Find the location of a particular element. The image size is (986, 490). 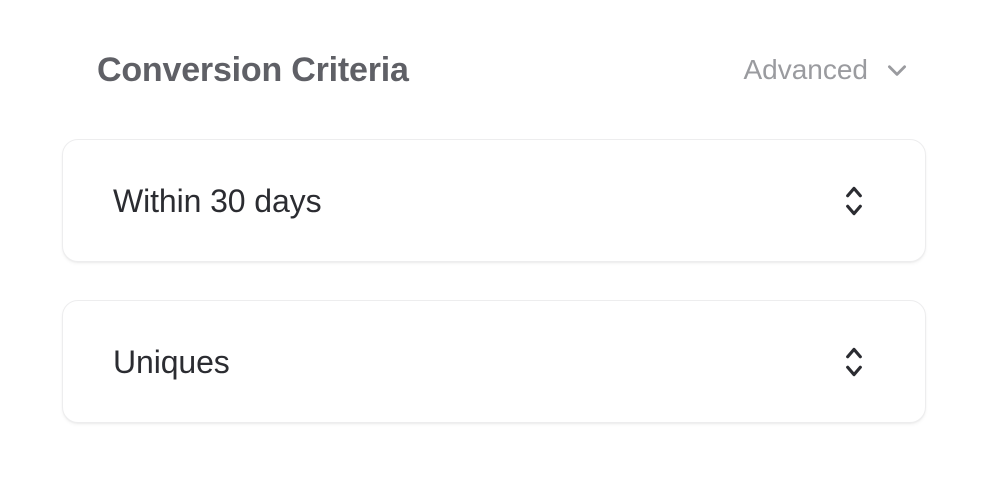

advanced-label: Advanced is located at coordinates (805, 69).